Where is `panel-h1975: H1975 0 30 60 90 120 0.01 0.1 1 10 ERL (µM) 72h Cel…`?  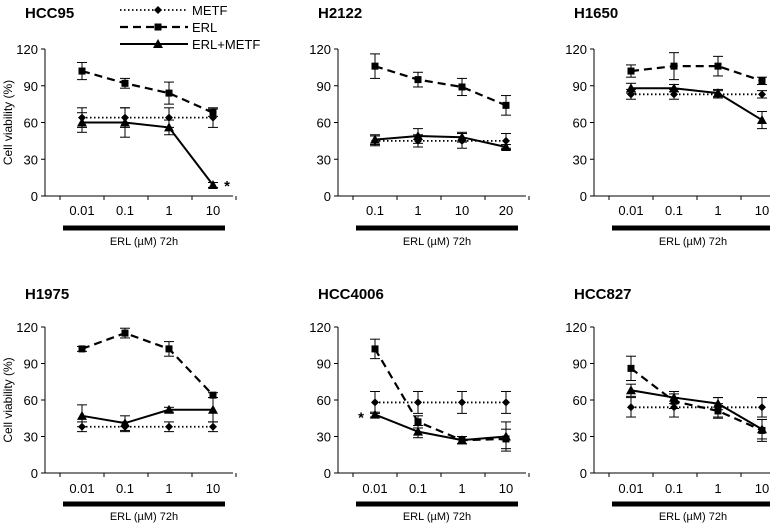 panel-h1975: H1975 0 30 60 90 120 0.01 0.1 1 10 ERL (µM) 72h Cel… is located at coordinates (119, 404).